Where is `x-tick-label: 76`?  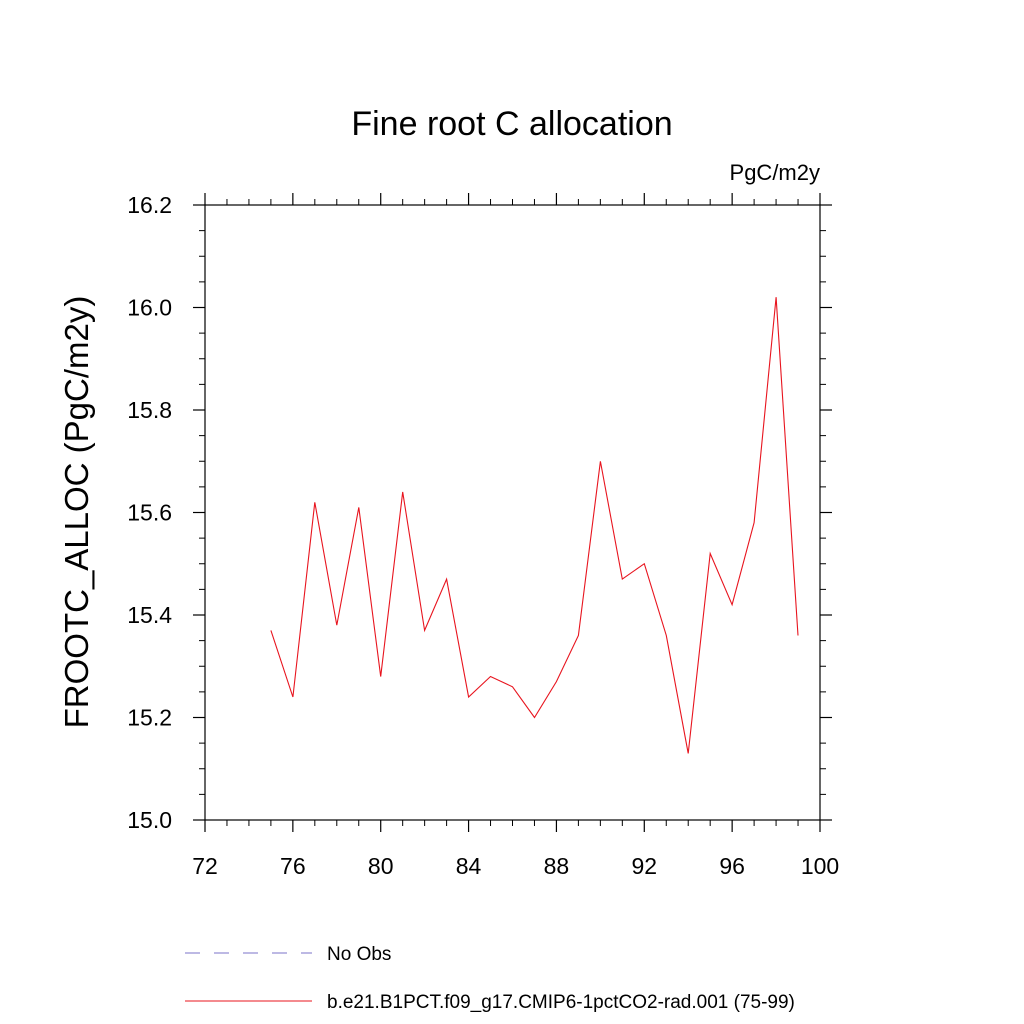 x-tick-label: 76 is located at coordinates (293, 866).